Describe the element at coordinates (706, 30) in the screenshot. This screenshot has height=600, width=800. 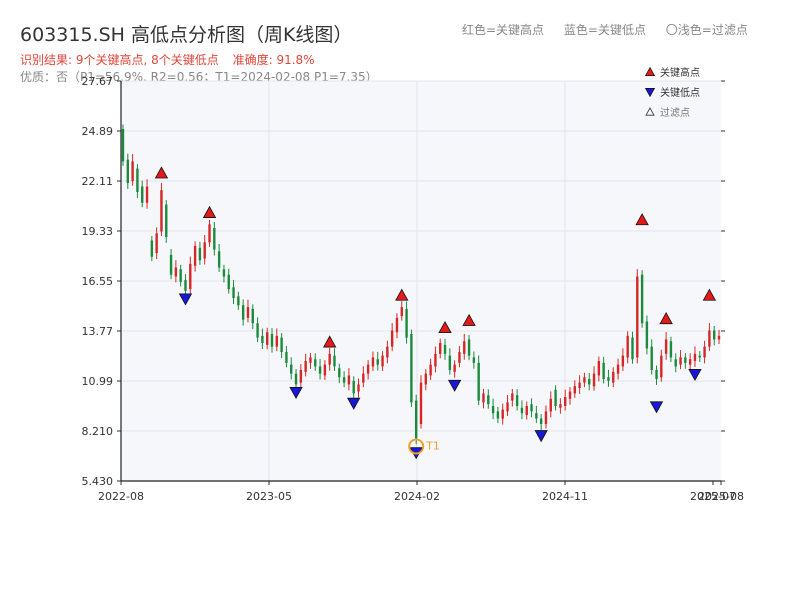
I see `legend-text-light: 〇浅色=过滤点` at that location.